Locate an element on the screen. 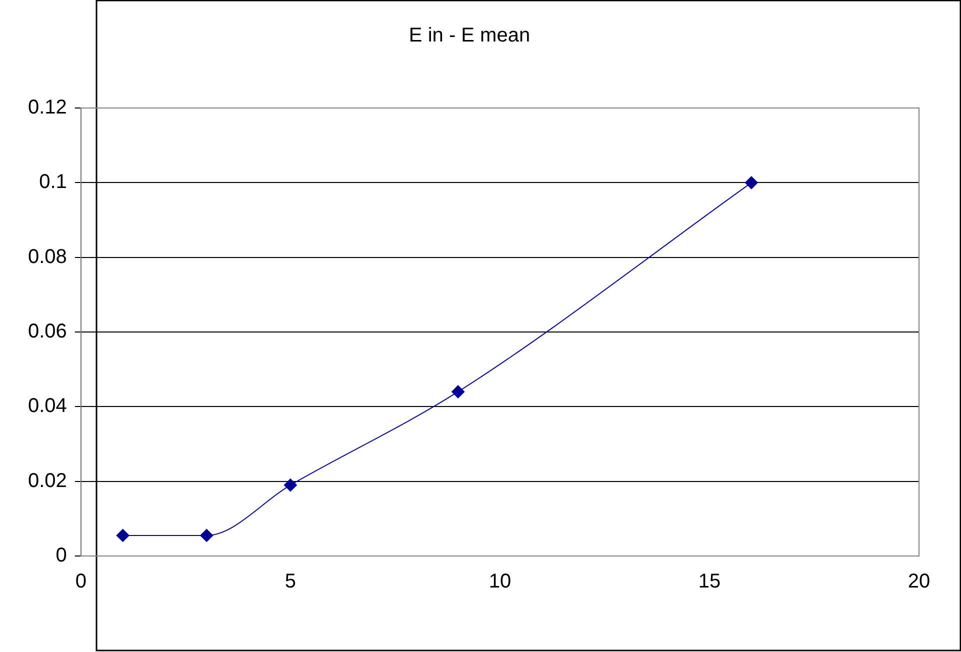  y-tick-label: 0.12 is located at coordinates (47, 107).